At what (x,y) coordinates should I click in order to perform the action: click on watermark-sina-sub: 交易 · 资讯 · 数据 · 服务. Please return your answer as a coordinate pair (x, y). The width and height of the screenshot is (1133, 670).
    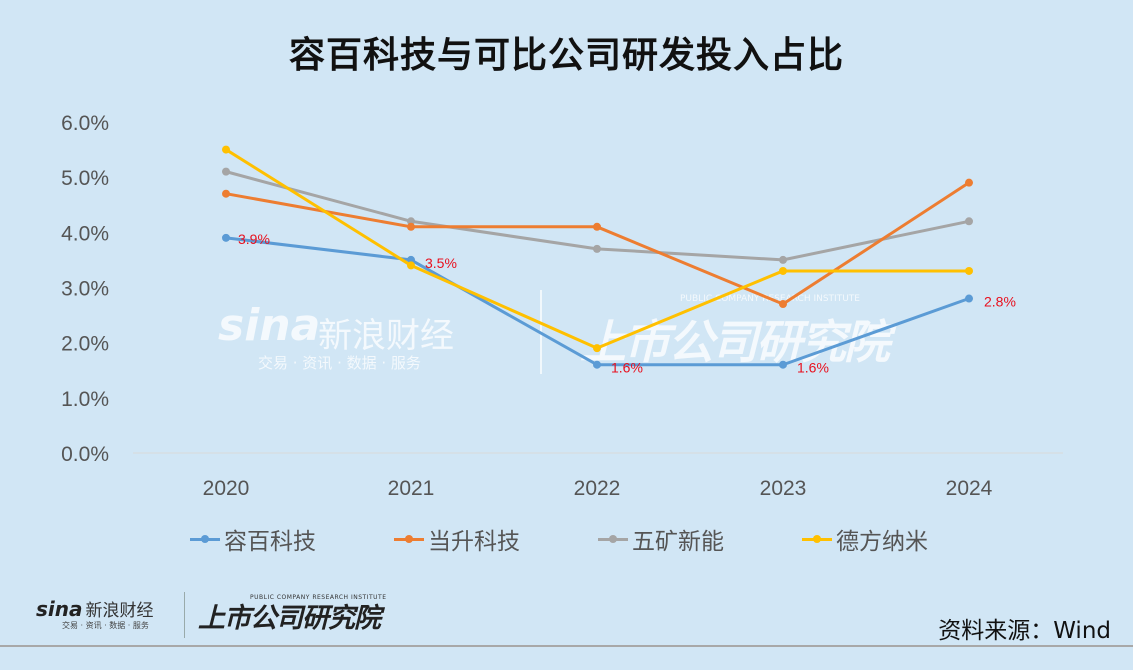
    Looking at the image, I should click on (339, 363).